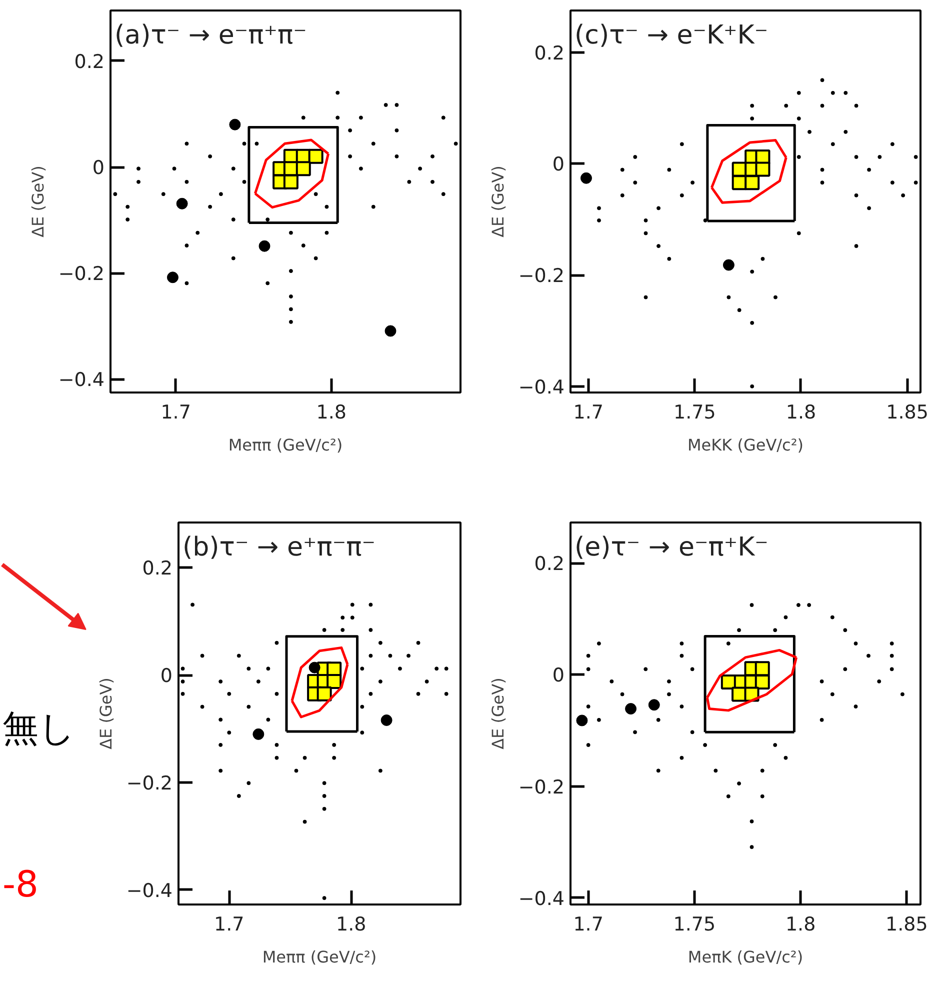 This screenshot has width=930, height=994. I want to click on chart-title: (a)τ⁻ → e⁻π⁺π⁻, so click(210, 35).